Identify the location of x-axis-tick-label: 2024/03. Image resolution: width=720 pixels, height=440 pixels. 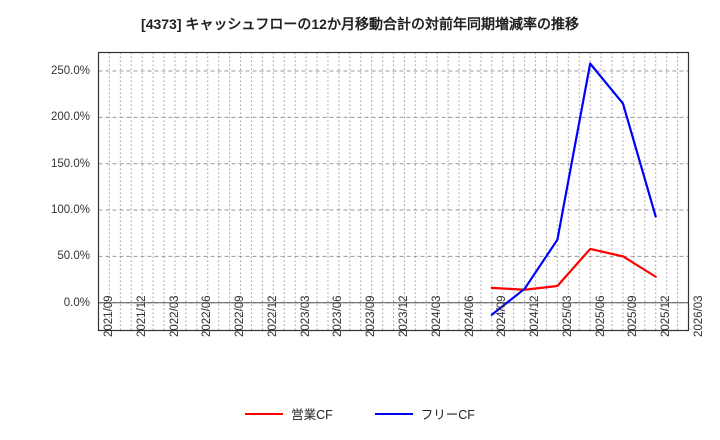
(436, 315).